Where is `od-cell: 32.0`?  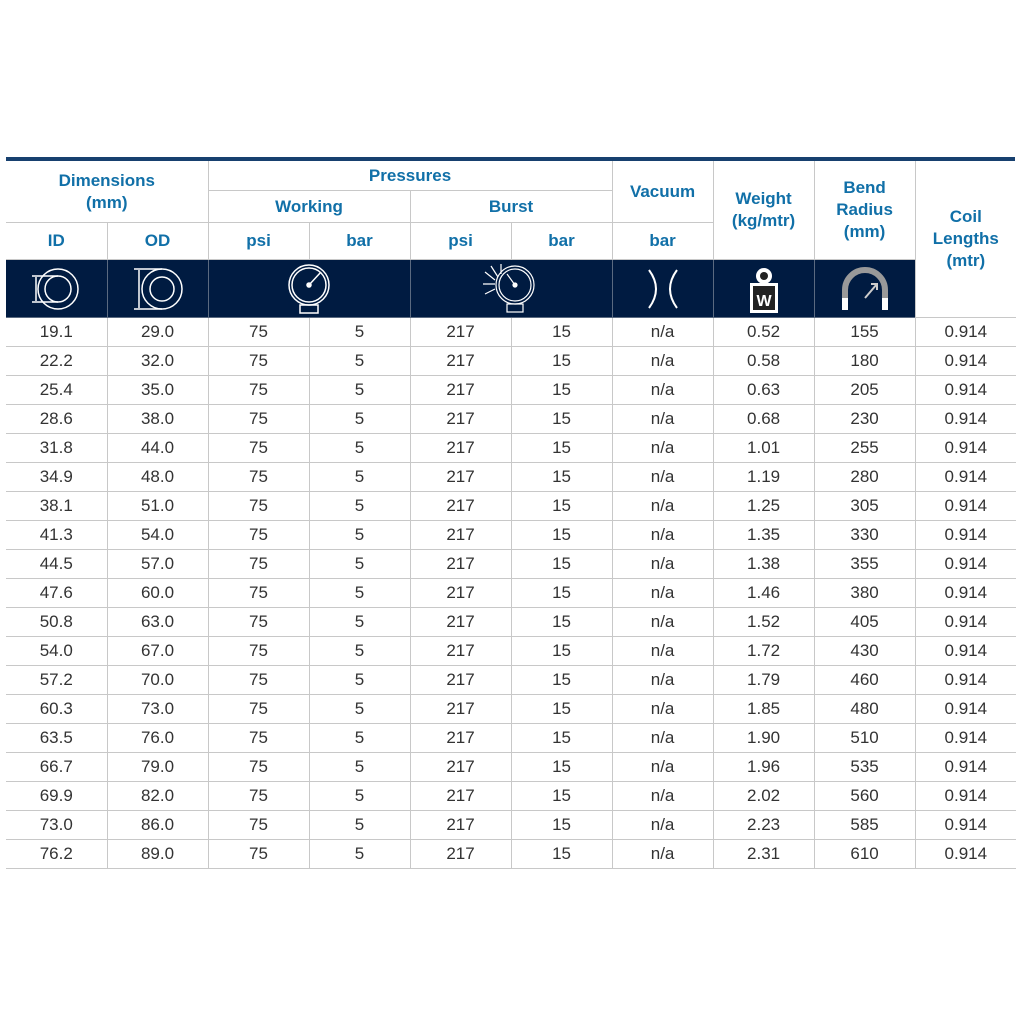 od-cell: 32.0 is located at coordinates (157, 361).